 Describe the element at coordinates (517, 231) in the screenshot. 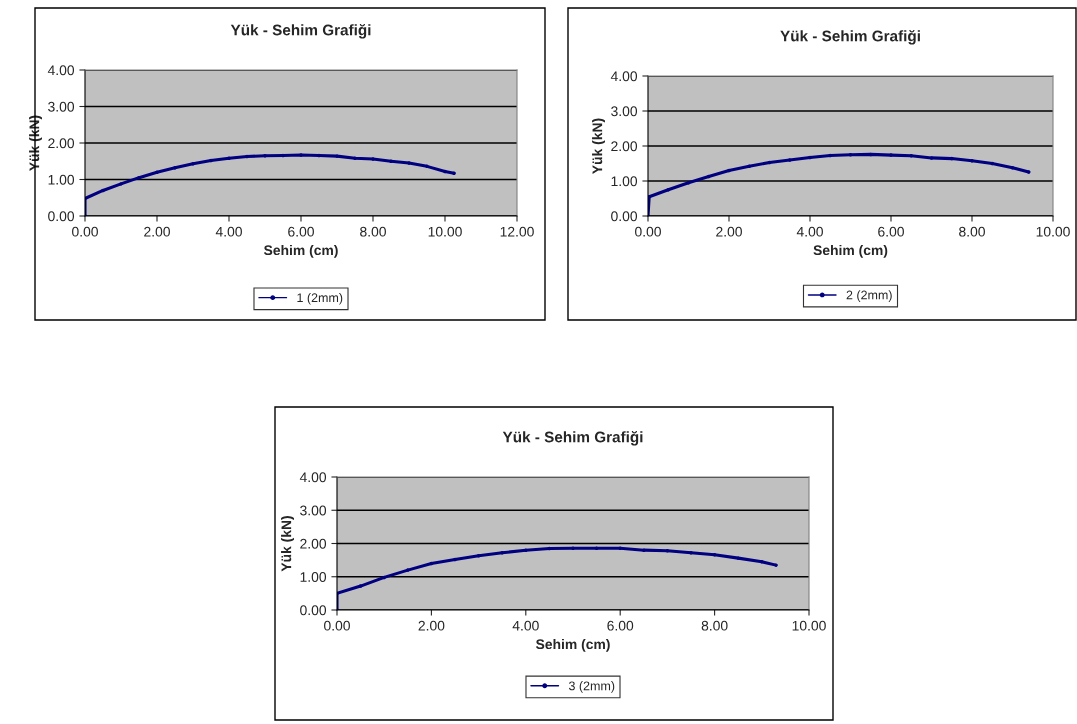

I see `x-tick-label: 12.00` at that location.